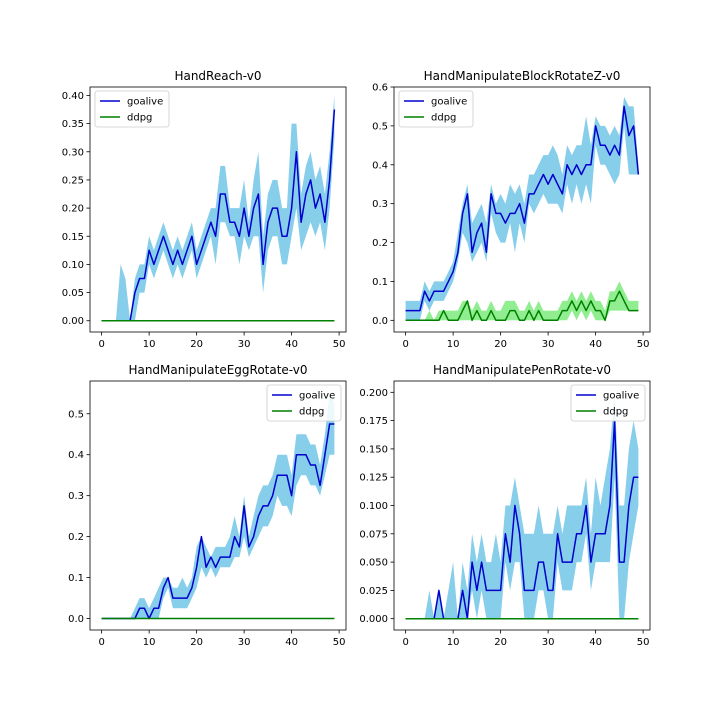  What do you see at coordinates (380, 88) in the screenshot?
I see `y-tick-label: 0.6` at bounding box center [380, 88].